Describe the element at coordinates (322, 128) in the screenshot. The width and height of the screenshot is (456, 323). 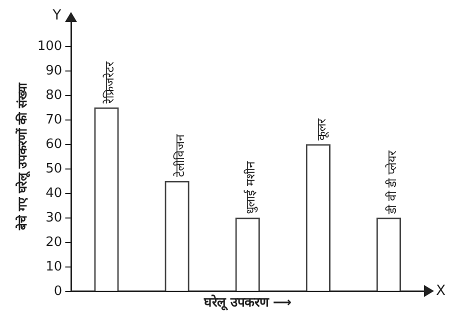
I see `x-tick-label: कूलर` at that location.